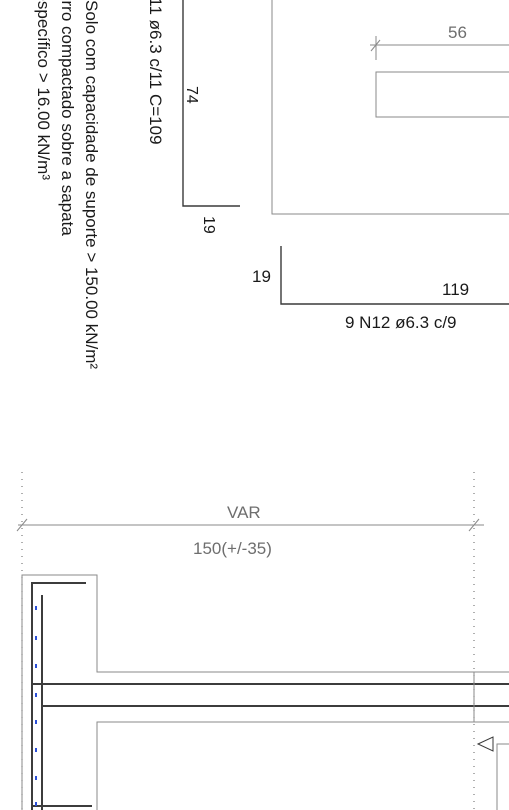  Describe the element at coordinates (191, 95) in the screenshot. I see `bar-n11-leg-long: 74` at that location.